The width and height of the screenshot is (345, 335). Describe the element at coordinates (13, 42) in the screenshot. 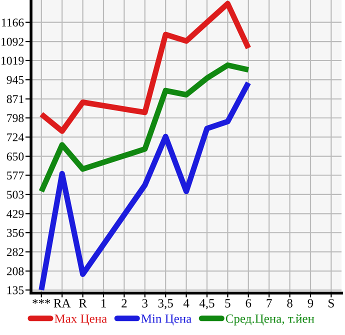

I see `y-tick-label: 1092` at that location.